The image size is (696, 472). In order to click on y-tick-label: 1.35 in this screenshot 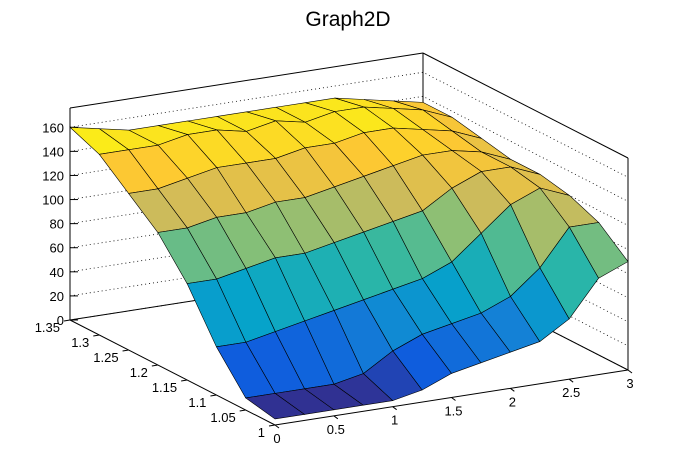, I will do `click(47, 327)`.